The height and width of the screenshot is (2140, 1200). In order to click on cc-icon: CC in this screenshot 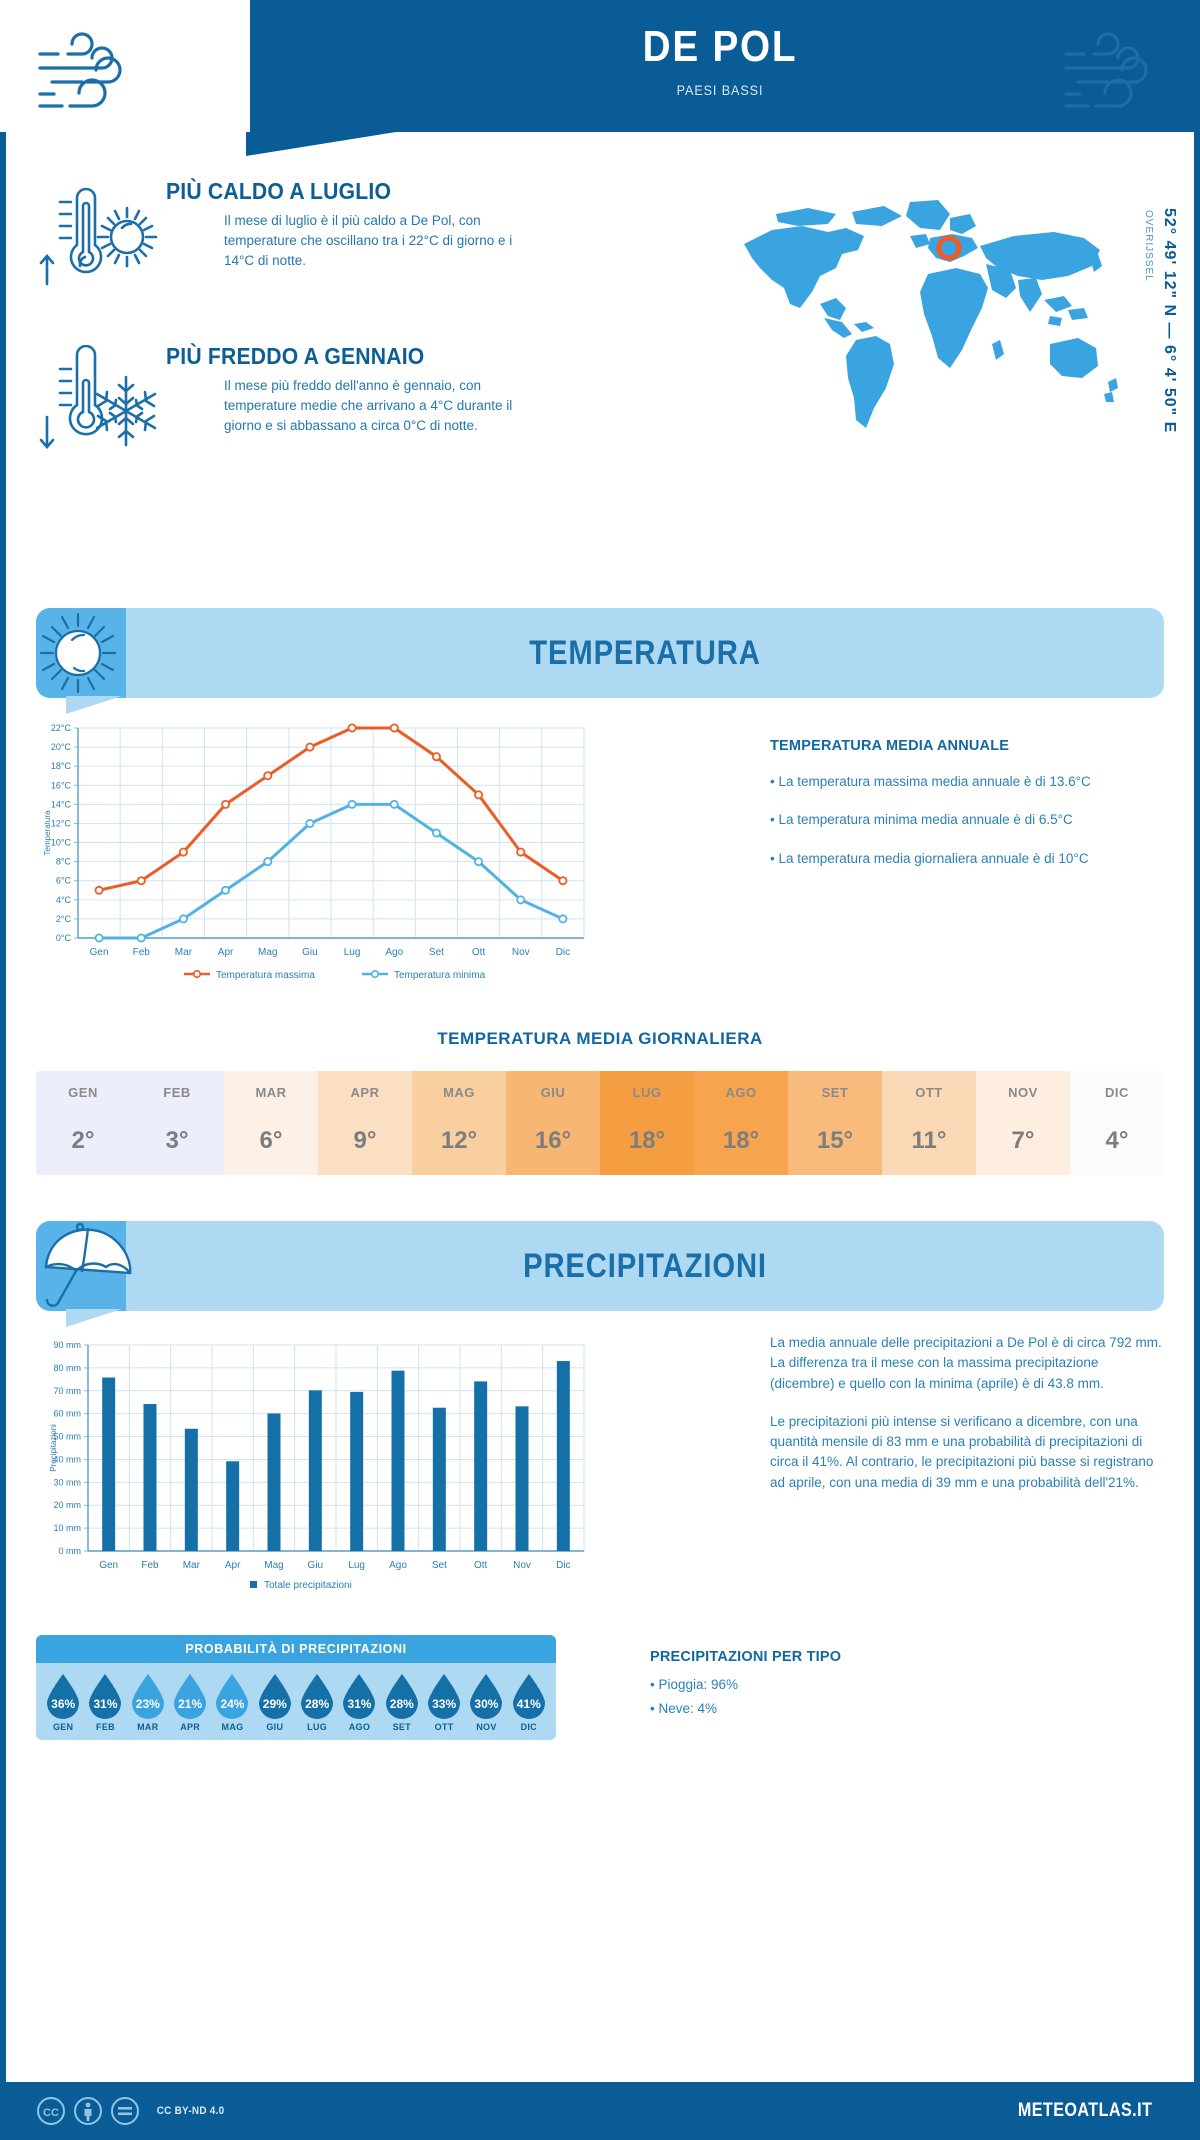, I will do `click(51, 2111)`.